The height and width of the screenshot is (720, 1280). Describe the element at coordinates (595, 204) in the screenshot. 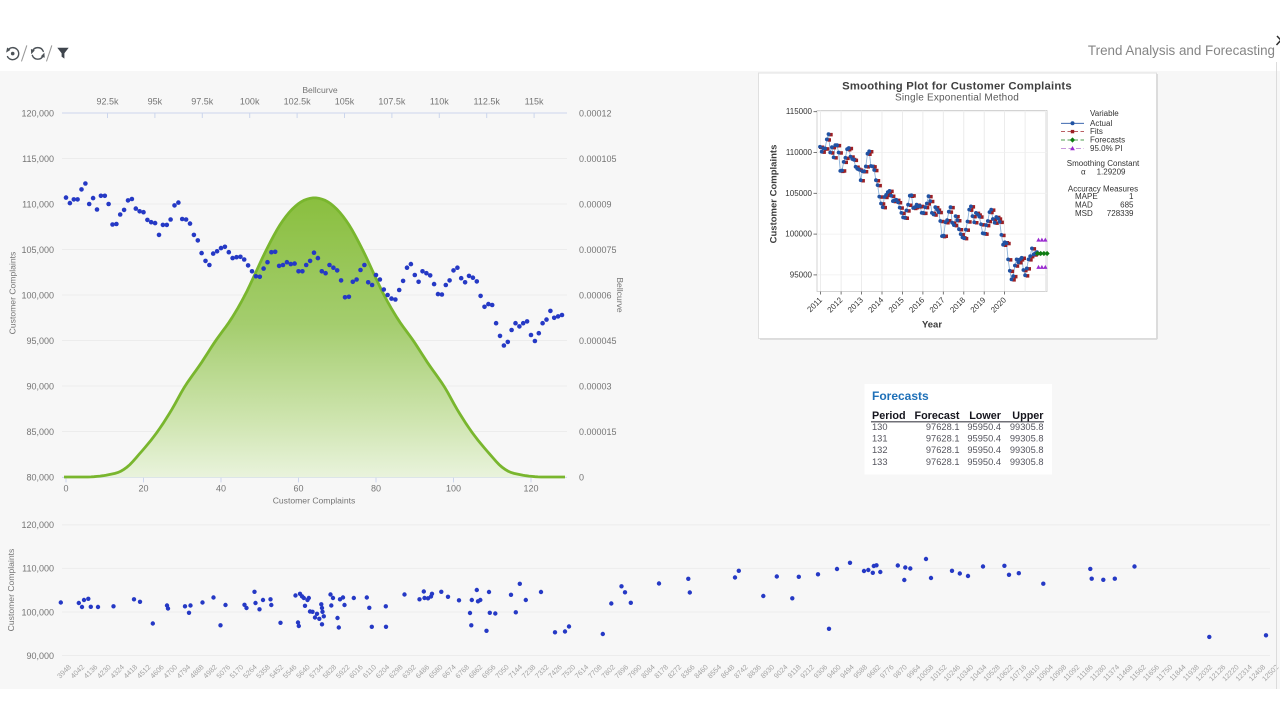

I see `svg-text: 0.00009` at that location.